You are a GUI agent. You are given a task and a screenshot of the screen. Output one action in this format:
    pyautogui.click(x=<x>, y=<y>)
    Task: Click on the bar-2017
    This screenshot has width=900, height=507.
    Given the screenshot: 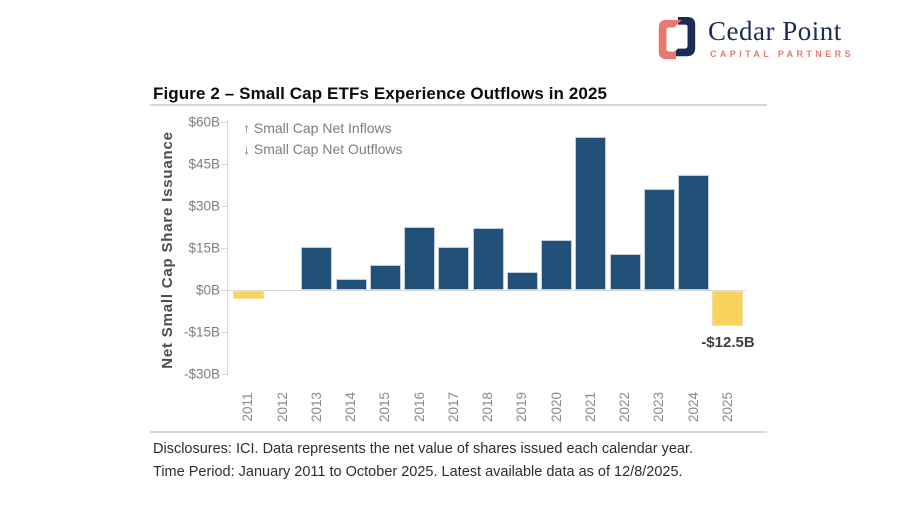 What is the action you would take?
    pyautogui.click(x=454, y=268)
    